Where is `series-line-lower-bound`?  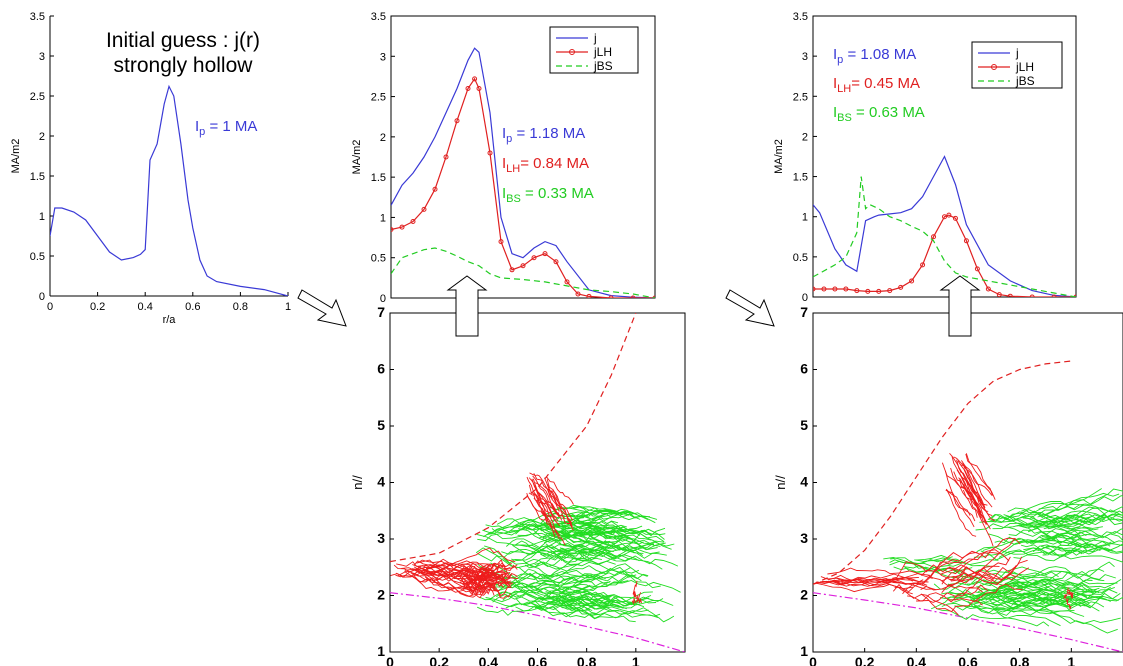 series-line-lower-bound is located at coordinates (537, 622).